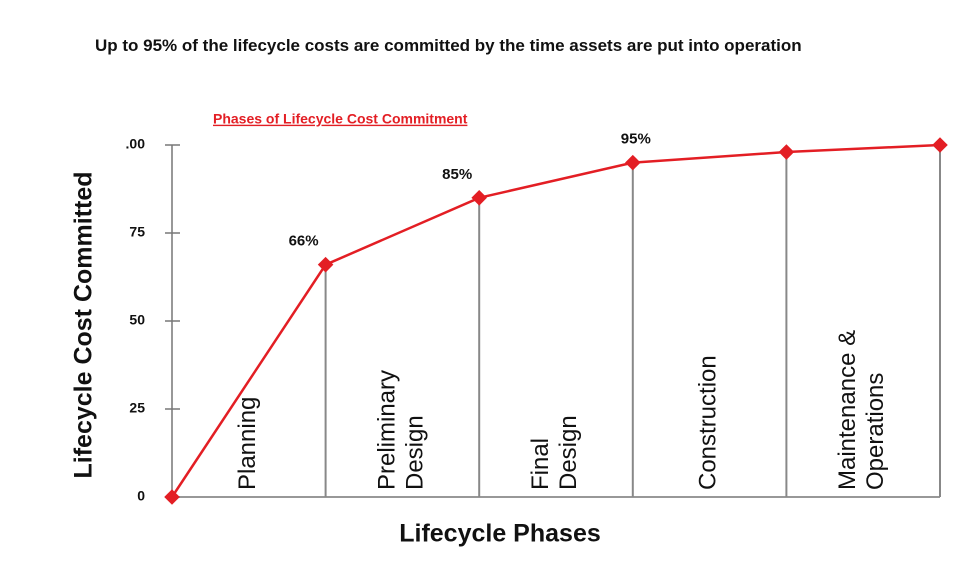 The height and width of the screenshot is (564, 980). I want to click on phase-label-line: Maintenance &, so click(848, 410).